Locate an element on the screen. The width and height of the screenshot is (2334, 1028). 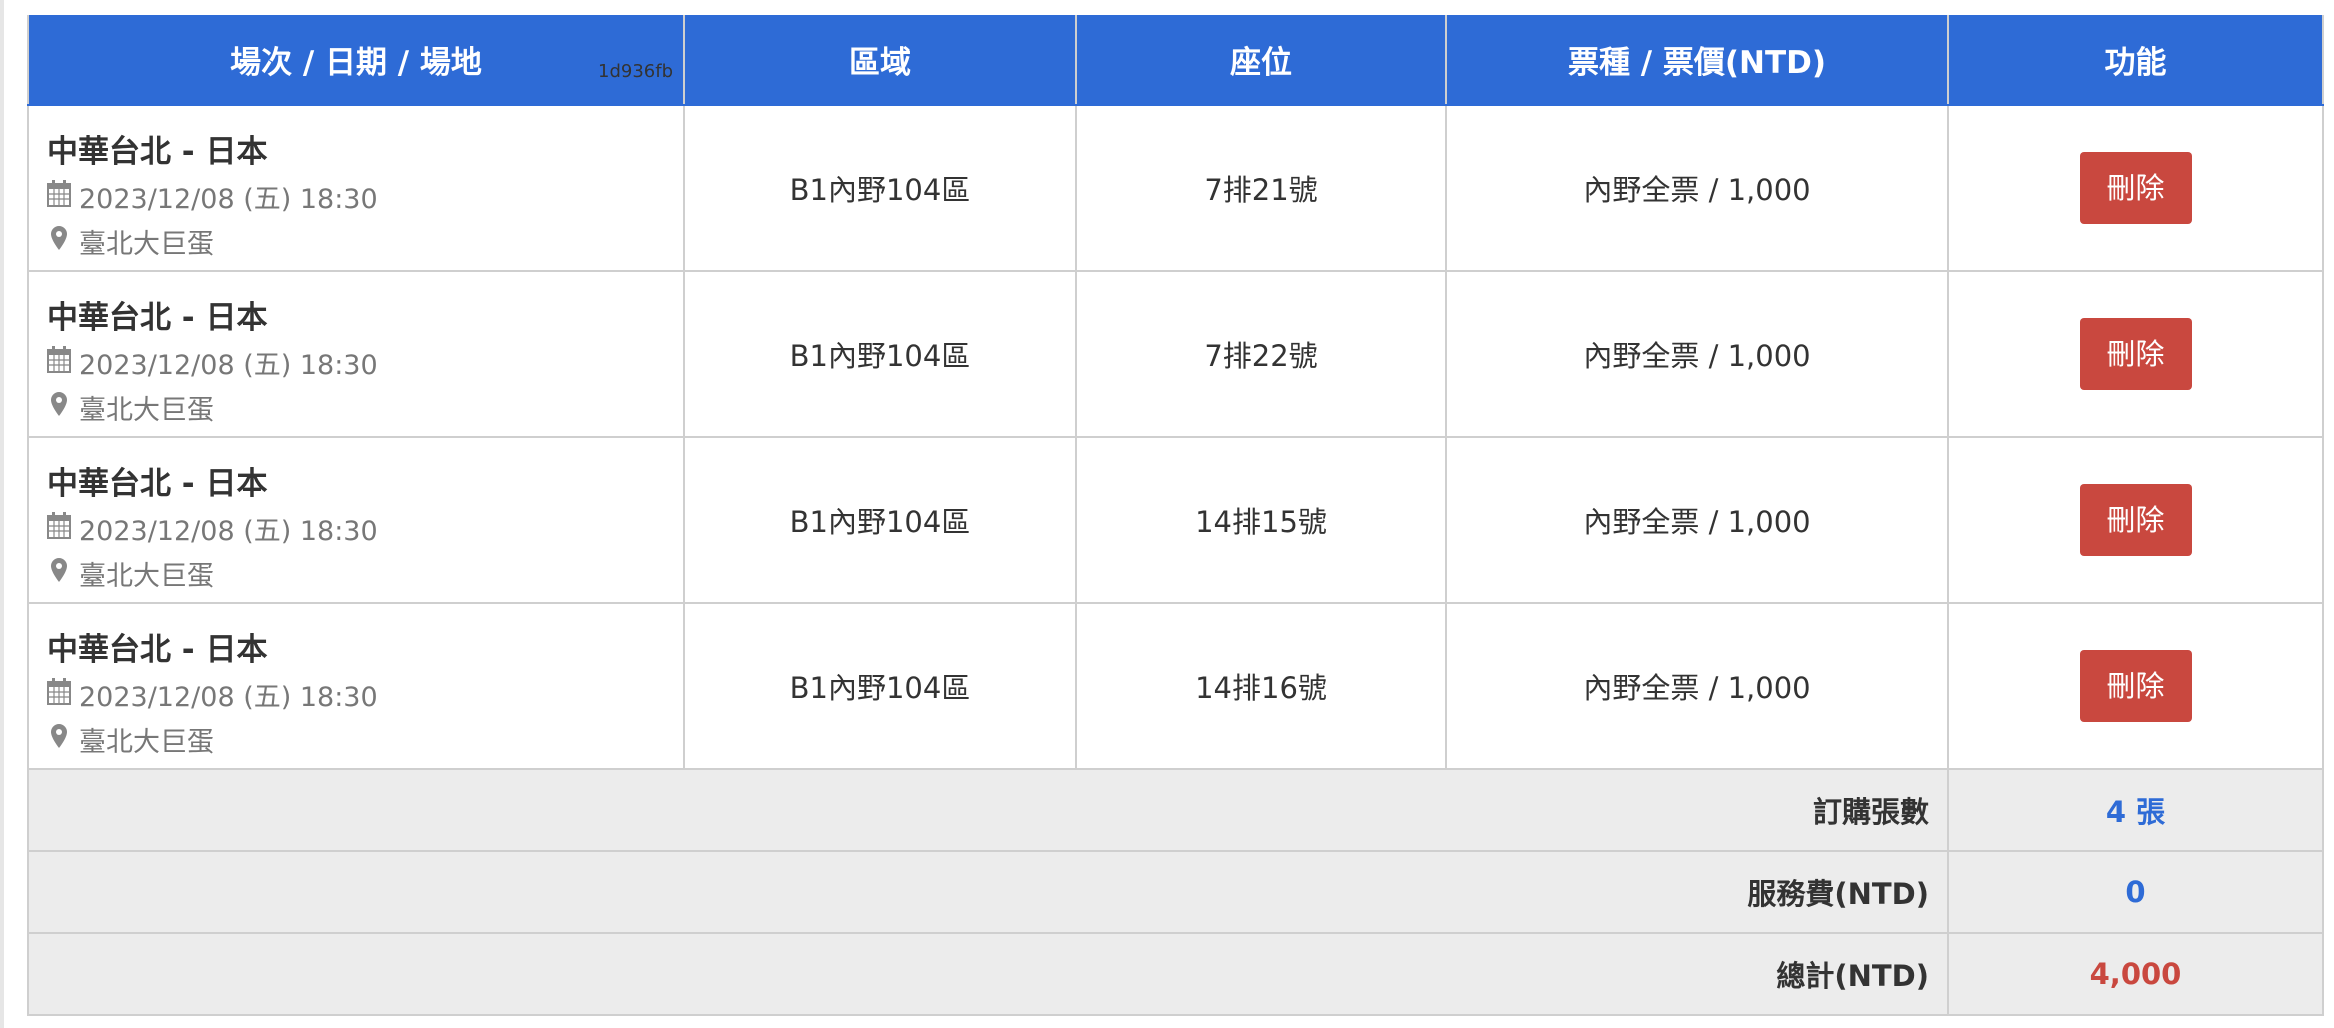
seat-cell: 7排21號 is located at coordinates (1261, 188).